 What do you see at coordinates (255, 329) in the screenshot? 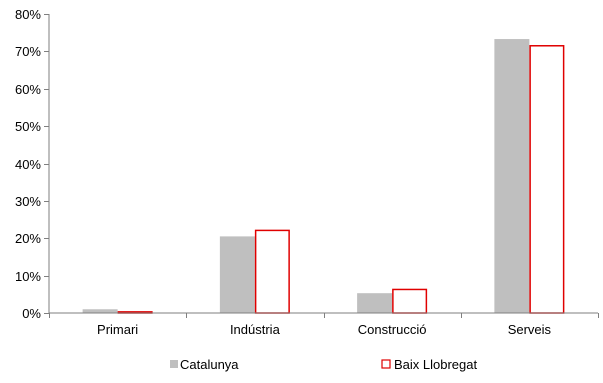
I see `x-category-label: Indústria` at bounding box center [255, 329].